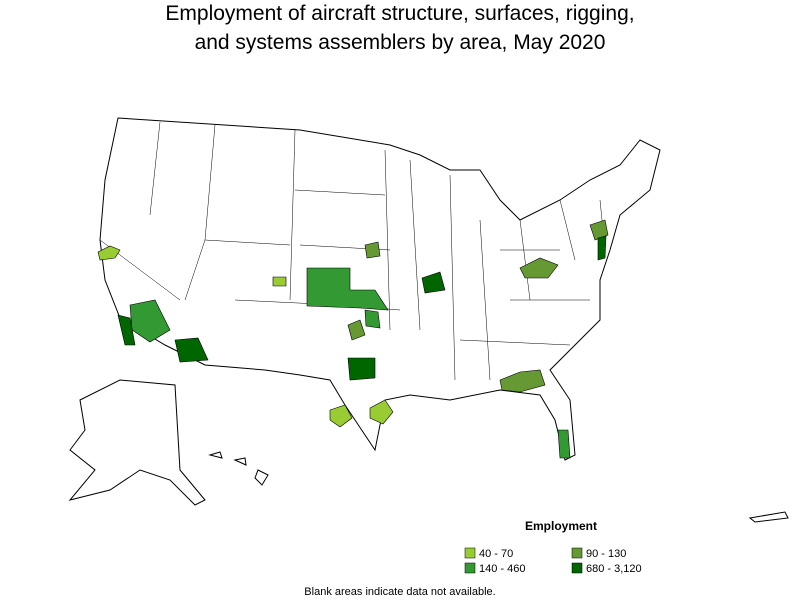  What do you see at coordinates (400, 42) in the screenshot?
I see `map-title-line: and systems assemblers by area, May 2020` at bounding box center [400, 42].